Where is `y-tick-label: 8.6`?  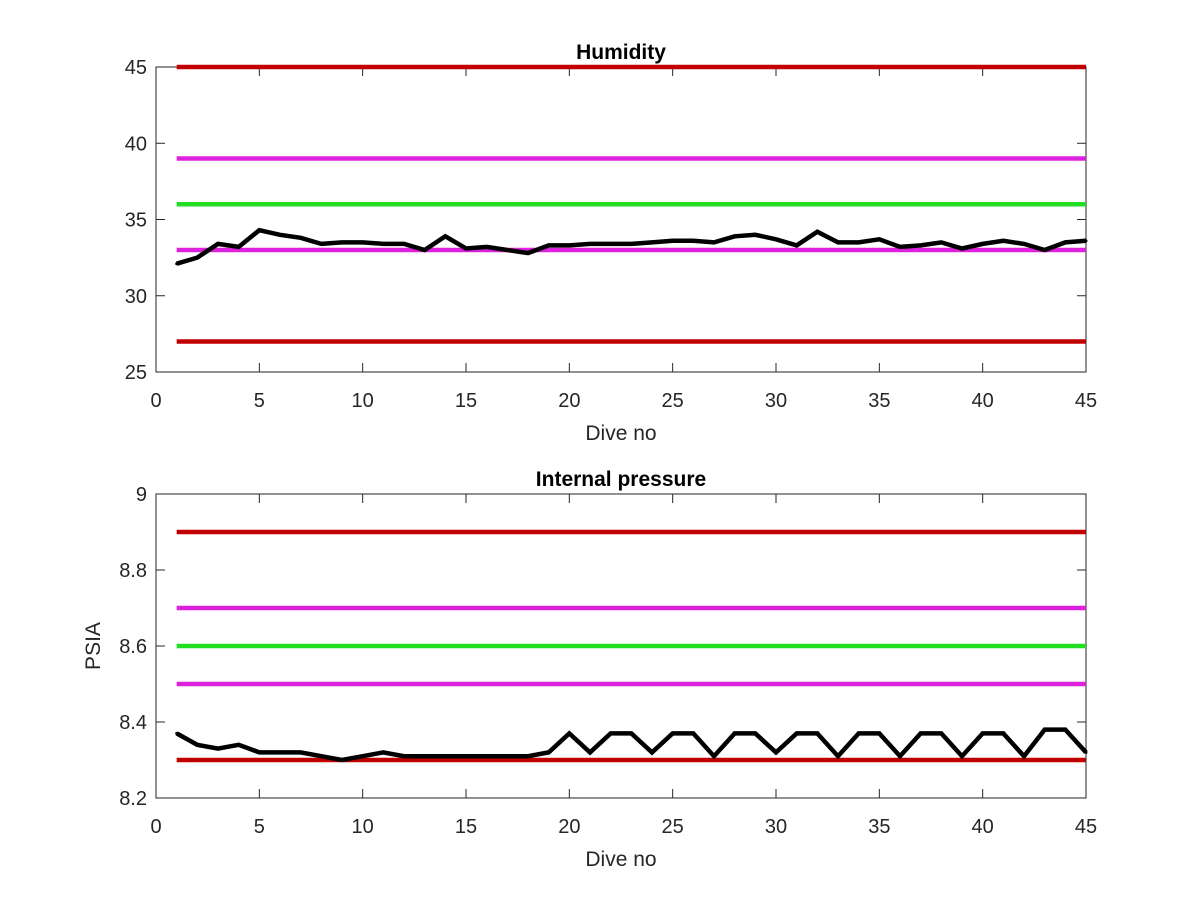
y-tick-label: 8.6 is located at coordinates (133, 647).